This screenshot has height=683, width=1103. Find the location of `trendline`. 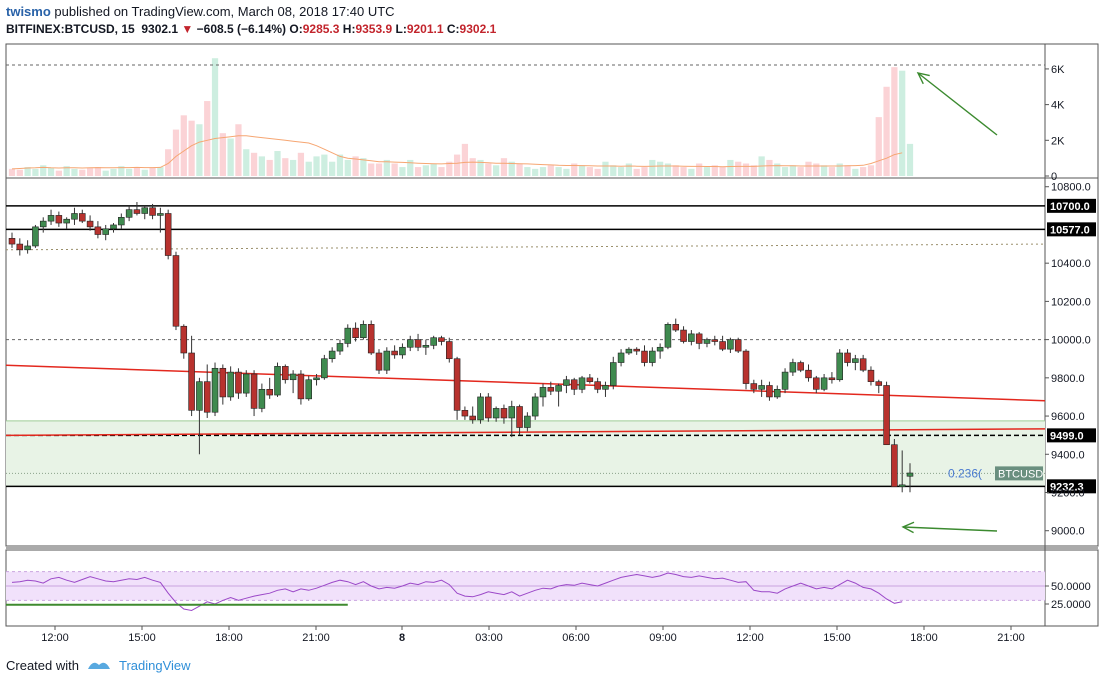

trendline is located at coordinates (525, 432).